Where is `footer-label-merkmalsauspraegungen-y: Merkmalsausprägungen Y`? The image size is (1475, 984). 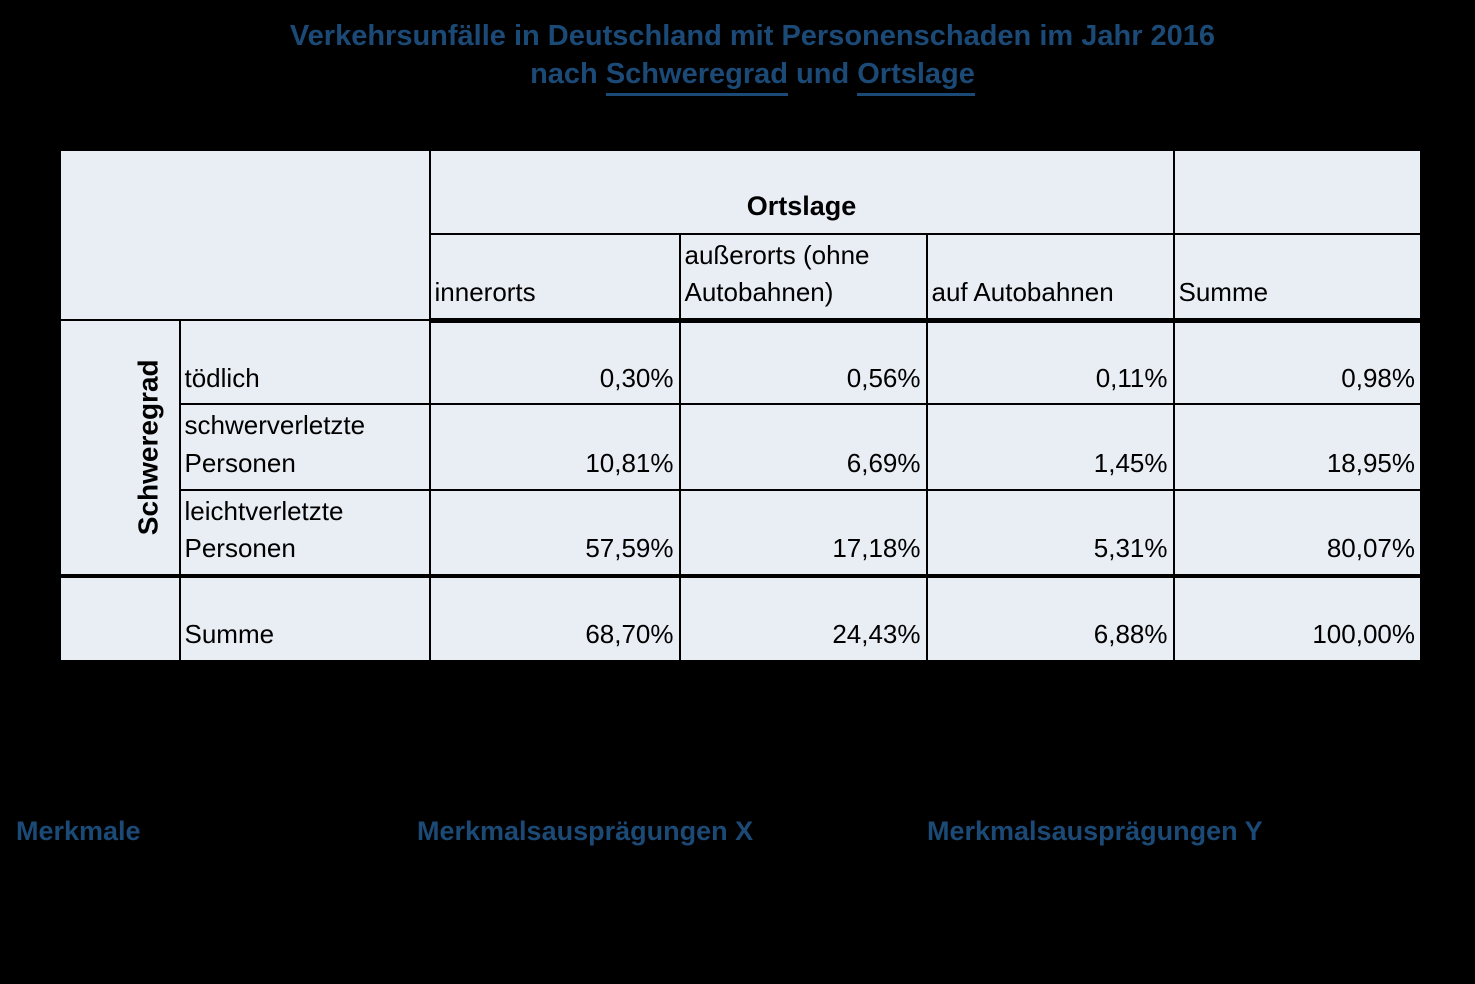
footer-label-merkmalsauspraegungen-y: Merkmalsausprägungen Y is located at coordinates (1095, 831).